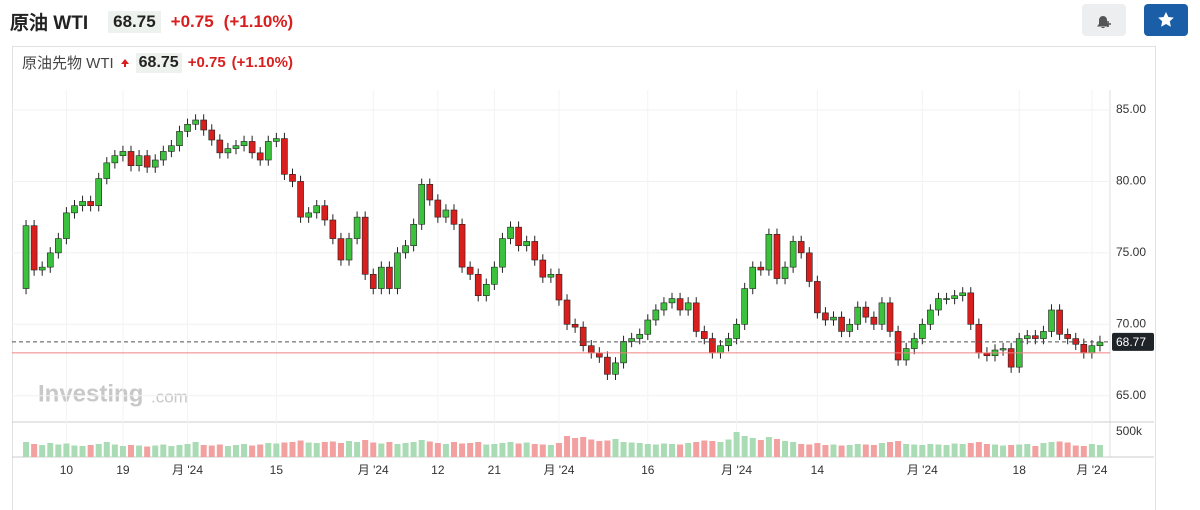 This screenshot has width=1200, height=510. I want to click on watchlist-button, so click(1166, 20).